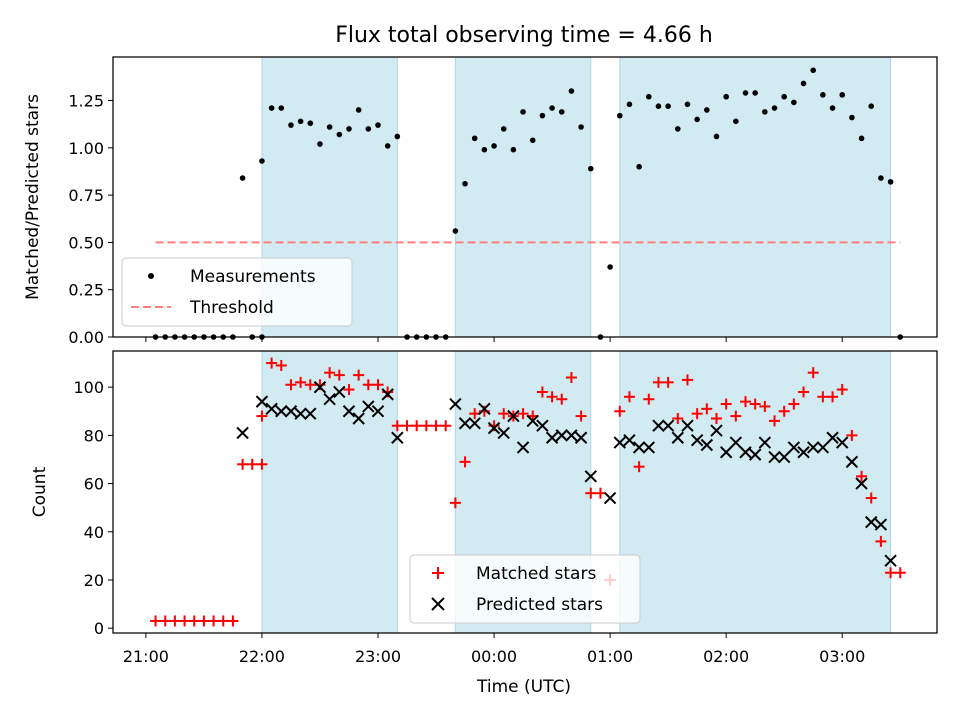 The height and width of the screenshot is (720, 960). I want to click on legend-predicted-marker, so click(438, 604).